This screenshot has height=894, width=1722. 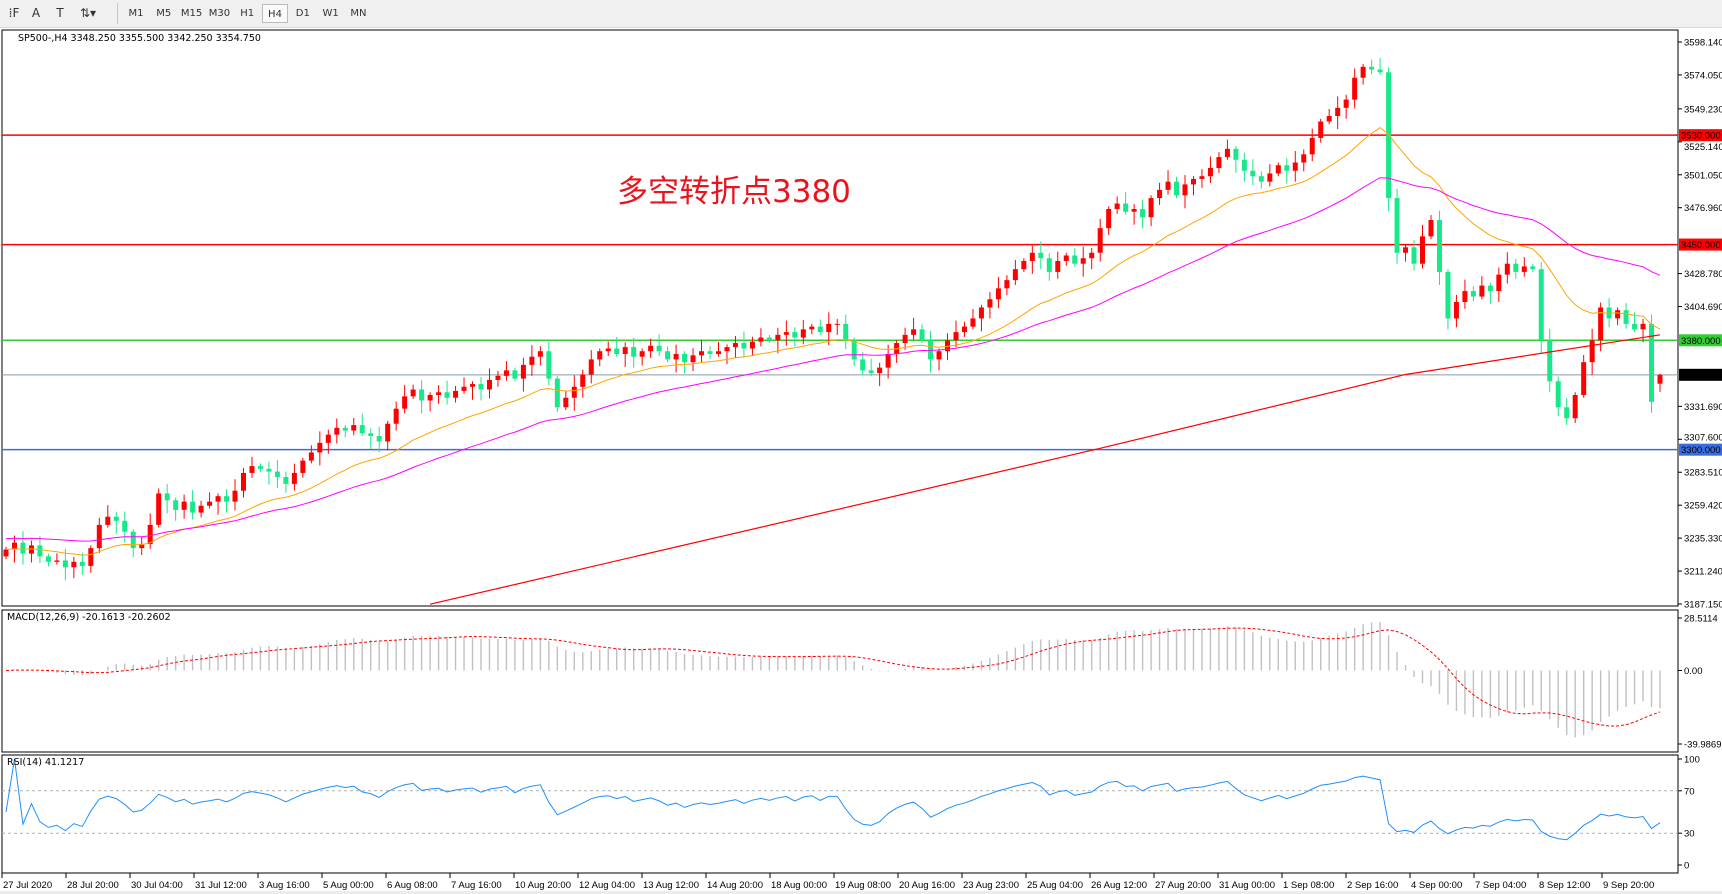 What do you see at coordinates (671, 885) in the screenshot?
I see `time-axis-label: 13 Aug 12:00` at bounding box center [671, 885].